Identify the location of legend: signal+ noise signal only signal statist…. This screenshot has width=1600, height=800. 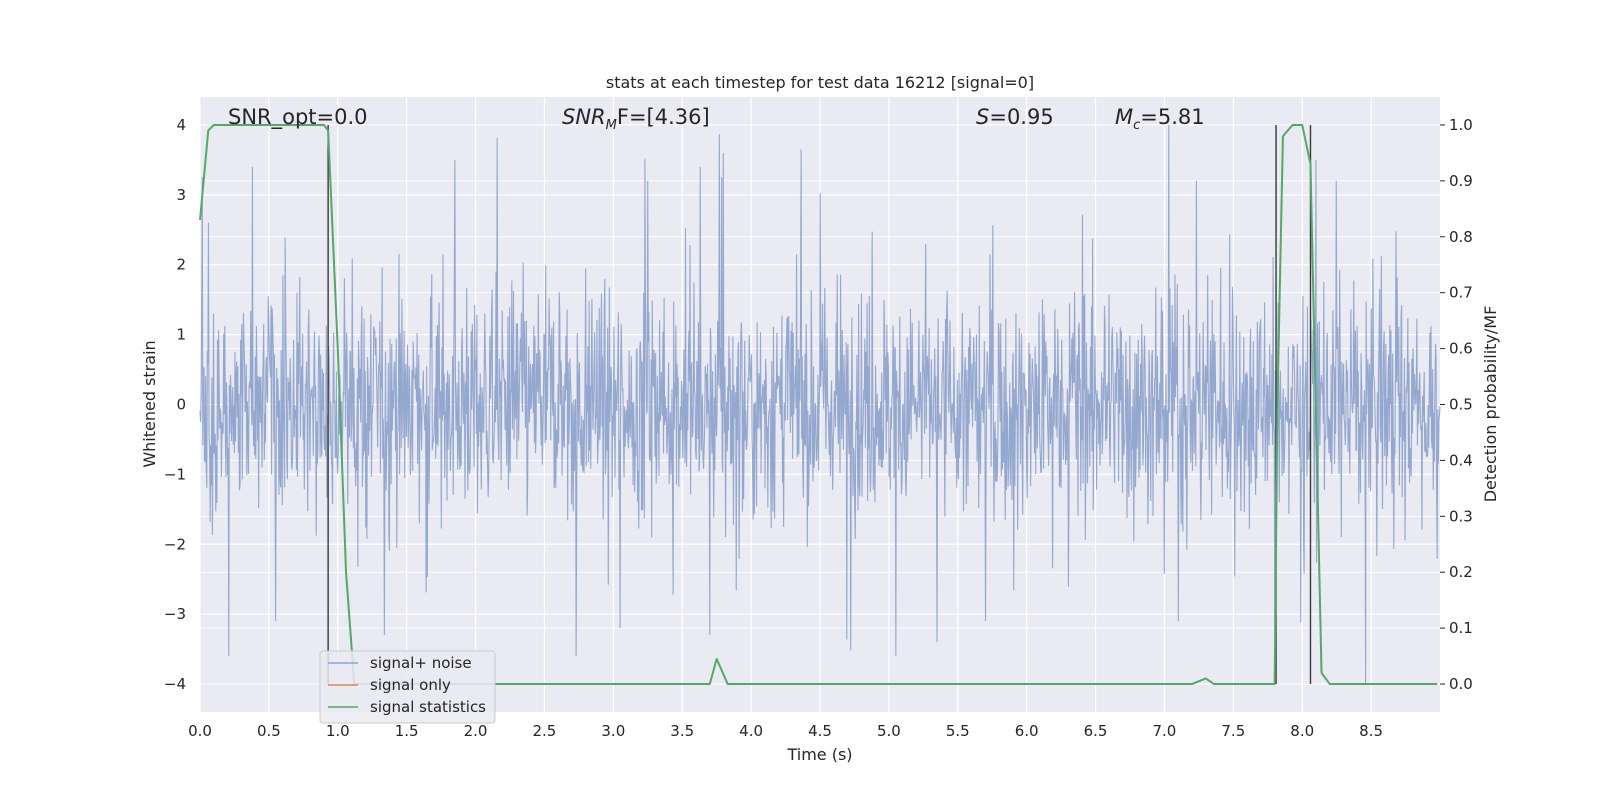
(407, 687).